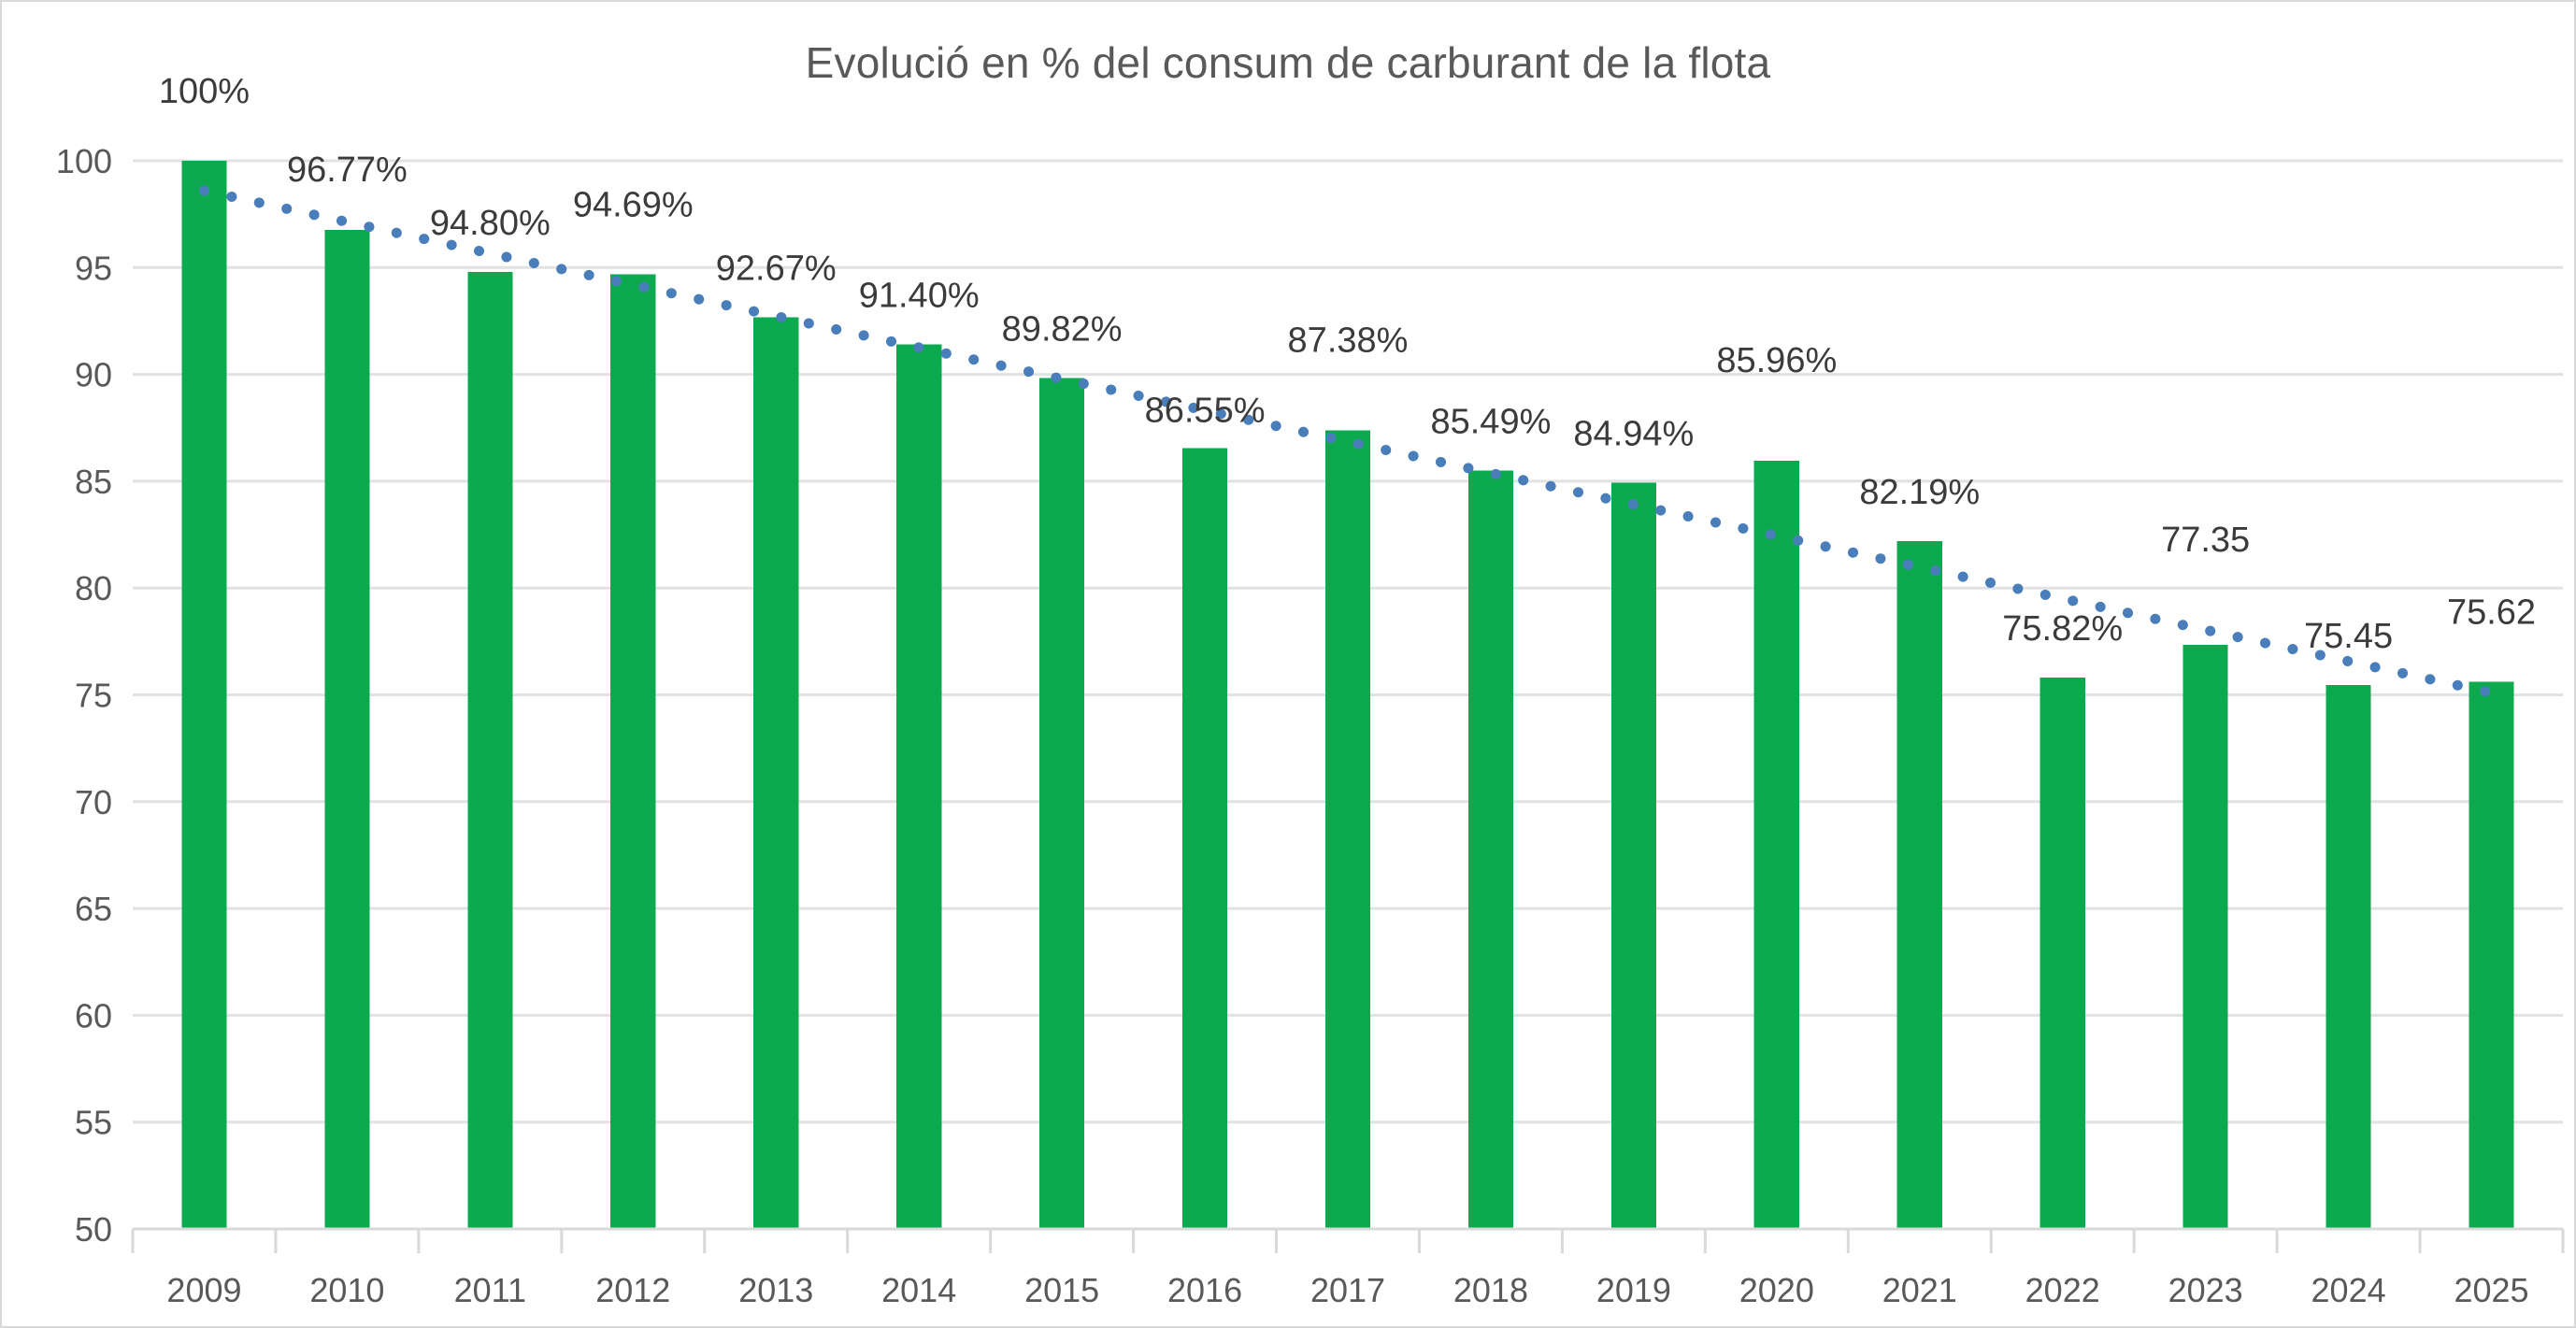 This screenshot has width=2576, height=1328. What do you see at coordinates (93, 1123) in the screenshot?
I see `y-axis-tick-label: 55` at bounding box center [93, 1123].